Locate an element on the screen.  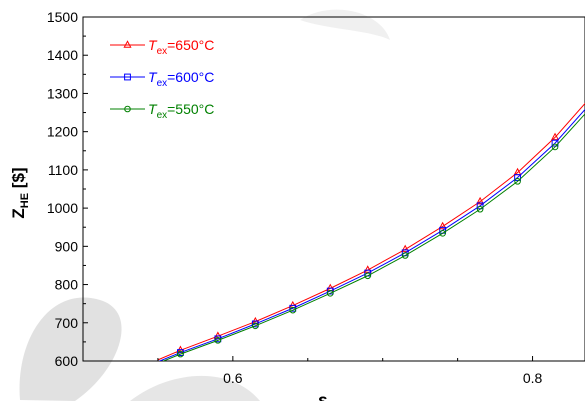
x-tick-label: 0.8 is located at coordinates (533, 378).